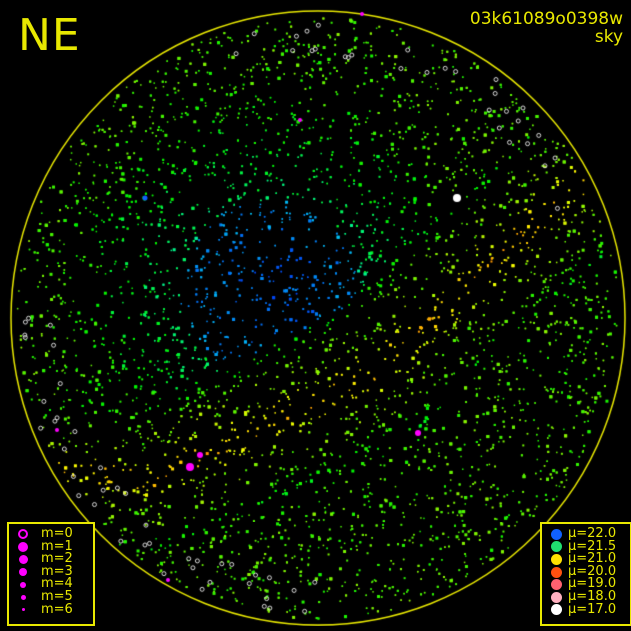 This screenshot has width=631, height=631. Describe the element at coordinates (592, 533) in the screenshot. I see `brightness-label: μ=22.0` at that location.